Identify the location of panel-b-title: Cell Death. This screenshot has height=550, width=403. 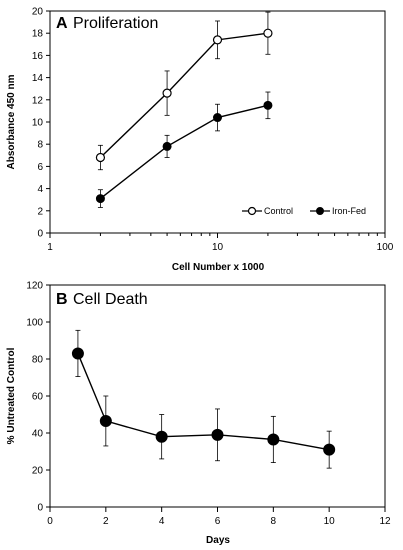
(110, 299).